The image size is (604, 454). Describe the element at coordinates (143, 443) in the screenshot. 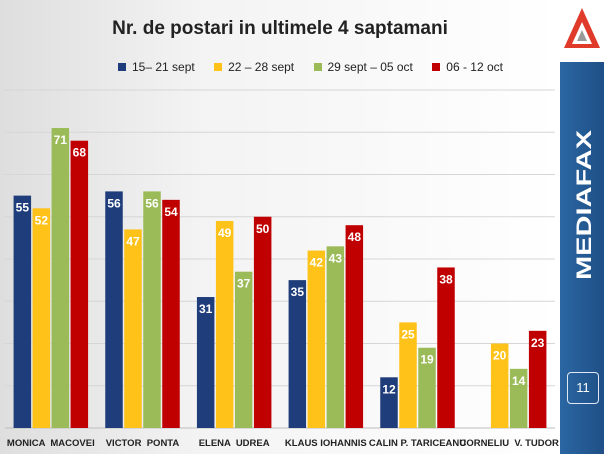

I see `category-label: VICTOR PONTA` at that location.